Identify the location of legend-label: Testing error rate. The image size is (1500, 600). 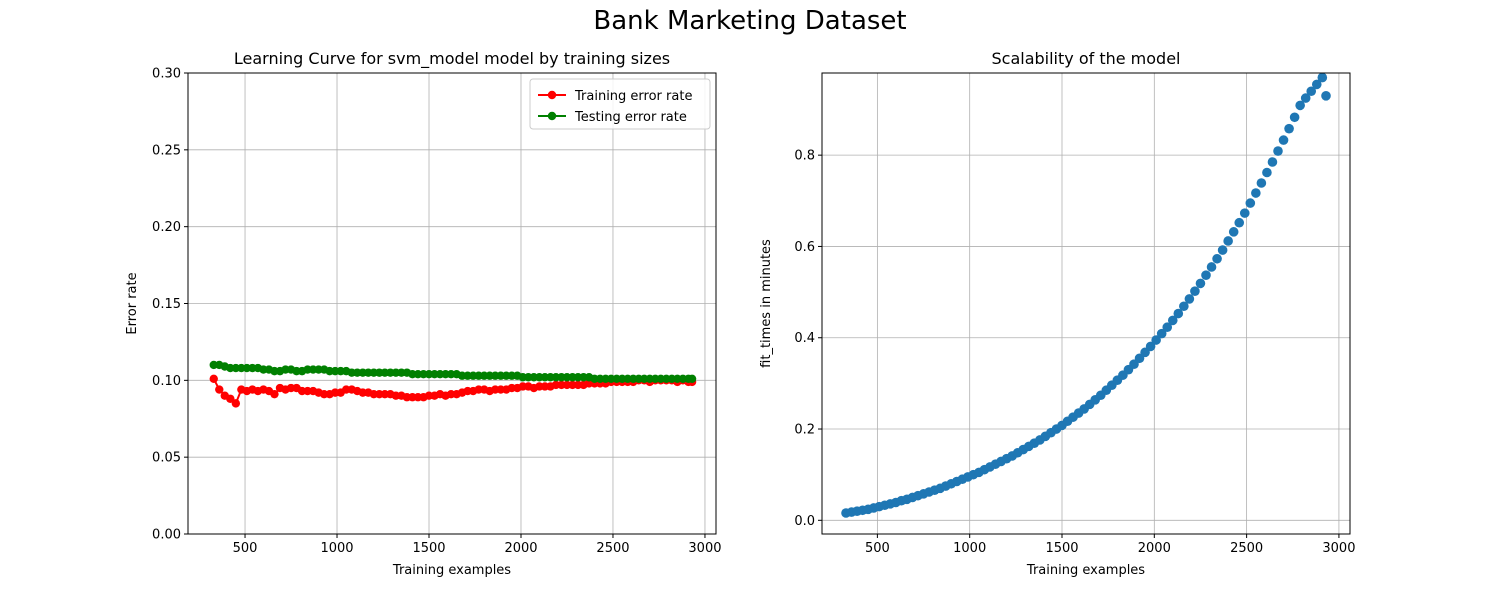
(630, 117).